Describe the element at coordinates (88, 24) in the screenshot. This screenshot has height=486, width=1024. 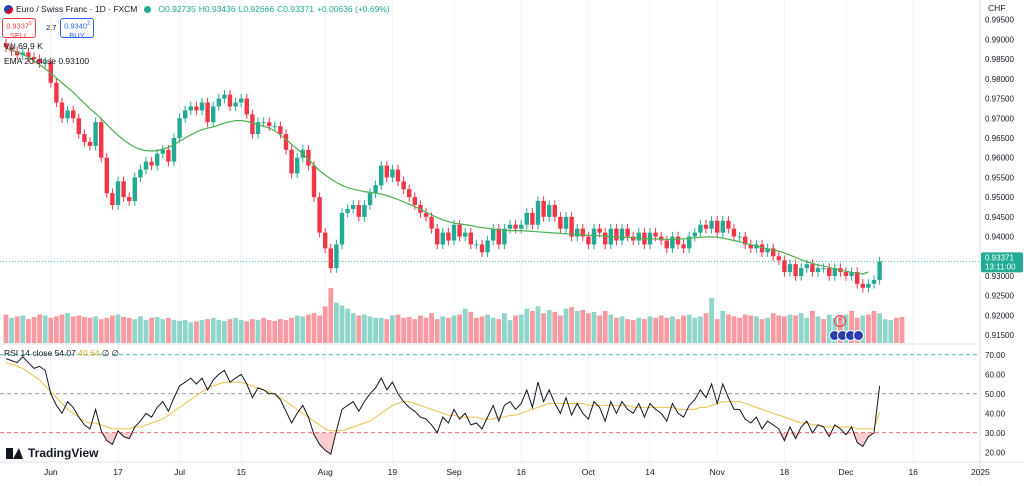
I see `buy-price-sup: 2` at that location.